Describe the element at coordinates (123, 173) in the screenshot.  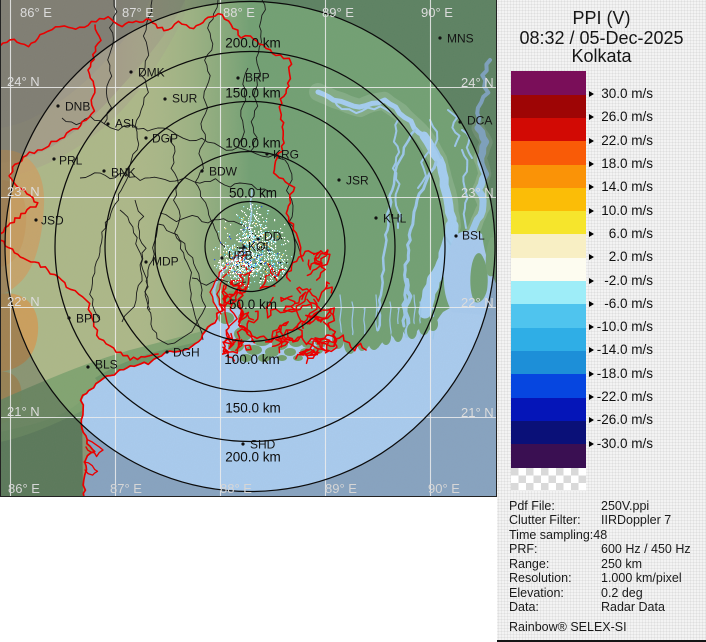
I see `svg-text: BNK` at that location.